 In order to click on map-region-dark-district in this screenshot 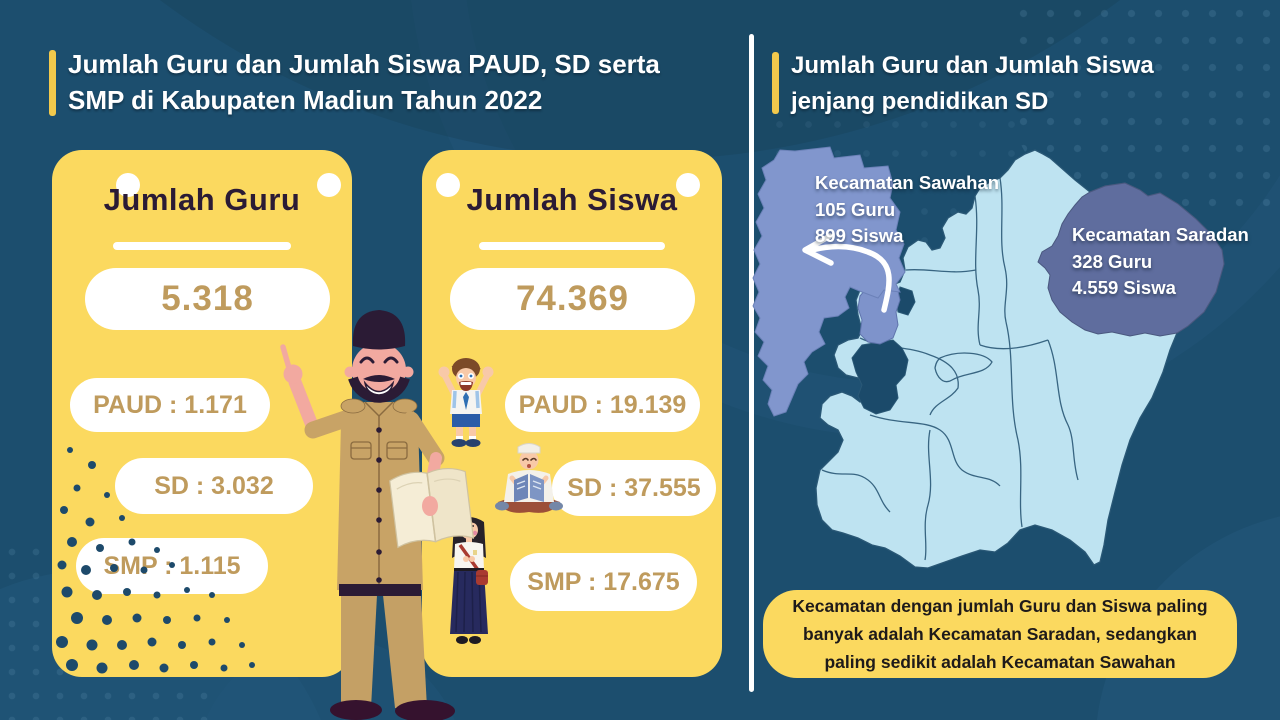, I will do `click(880, 377)`.